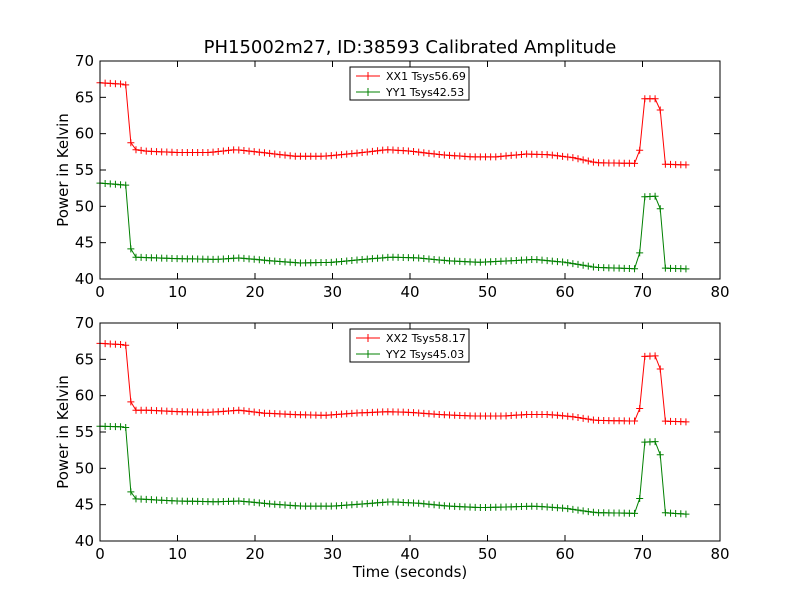 The height and width of the screenshot is (600, 800). Describe the element at coordinates (393, 124) in the screenshot. I see `series-xx1` at that location.